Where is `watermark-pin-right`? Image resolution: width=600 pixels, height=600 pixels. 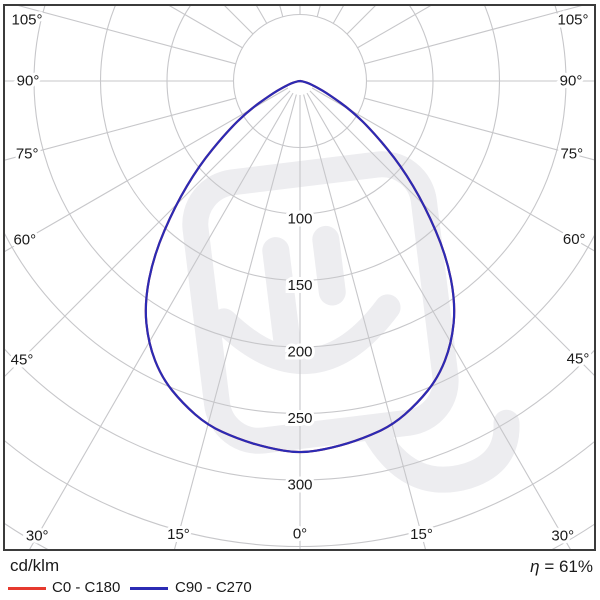 watermark-pin-right is located at coordinates (329, 265).